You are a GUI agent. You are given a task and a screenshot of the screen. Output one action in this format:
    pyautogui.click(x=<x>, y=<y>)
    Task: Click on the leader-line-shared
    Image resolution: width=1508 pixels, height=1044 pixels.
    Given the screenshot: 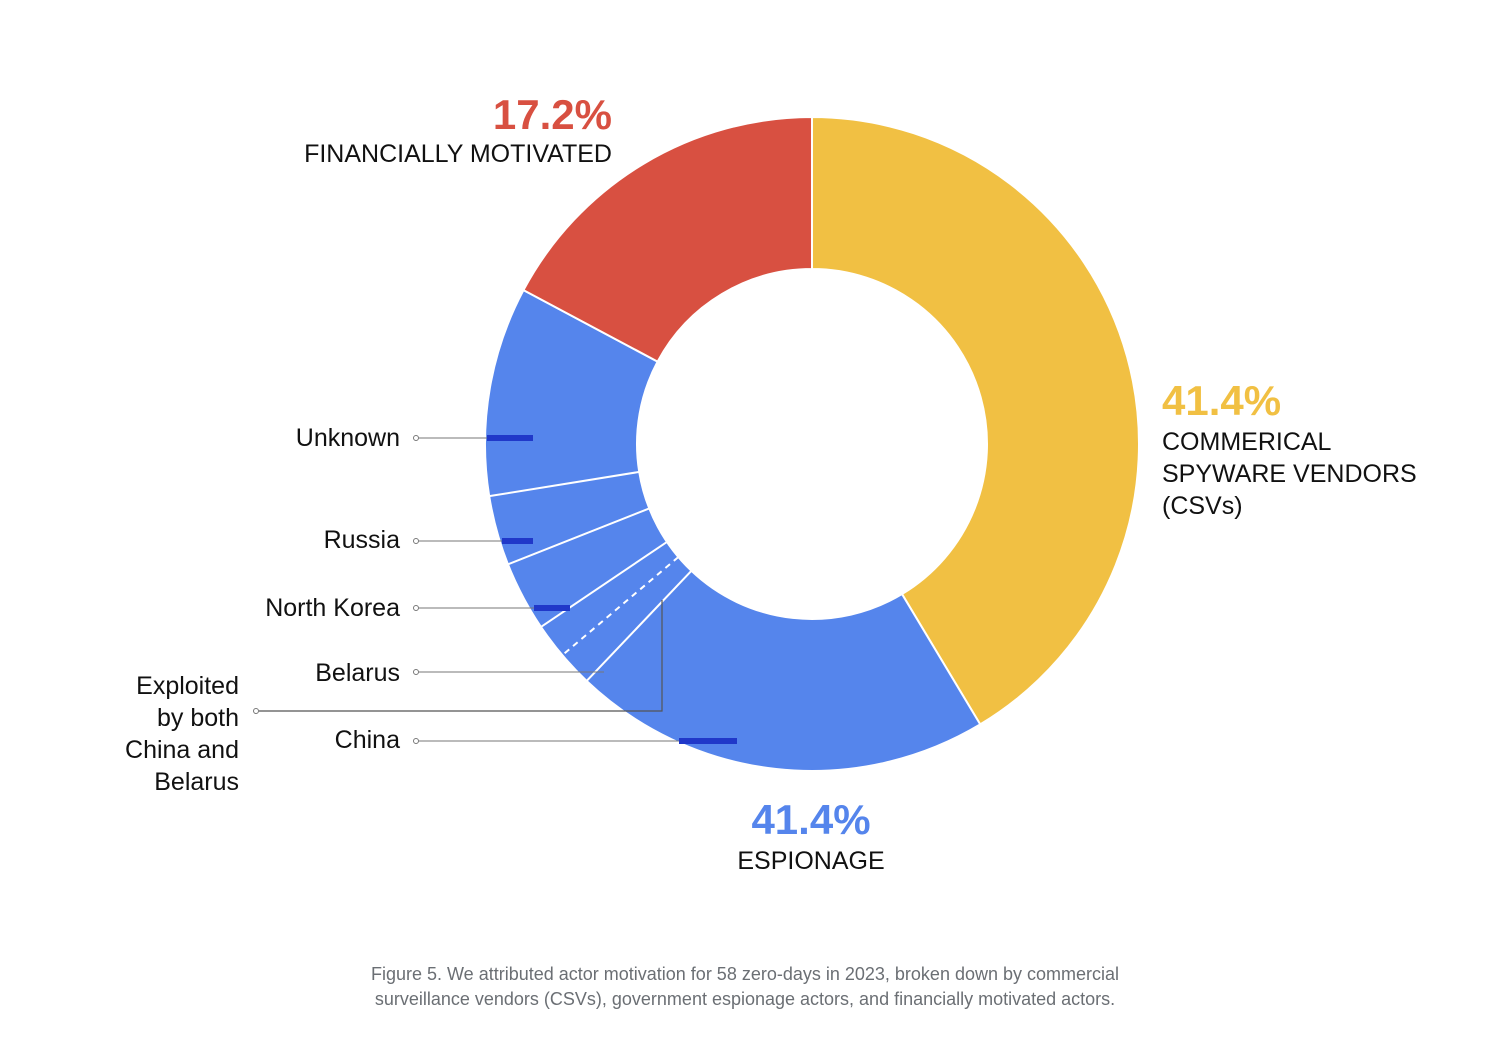 What is the action you would take?
    pyautogui.click(x=461, y=656)
    